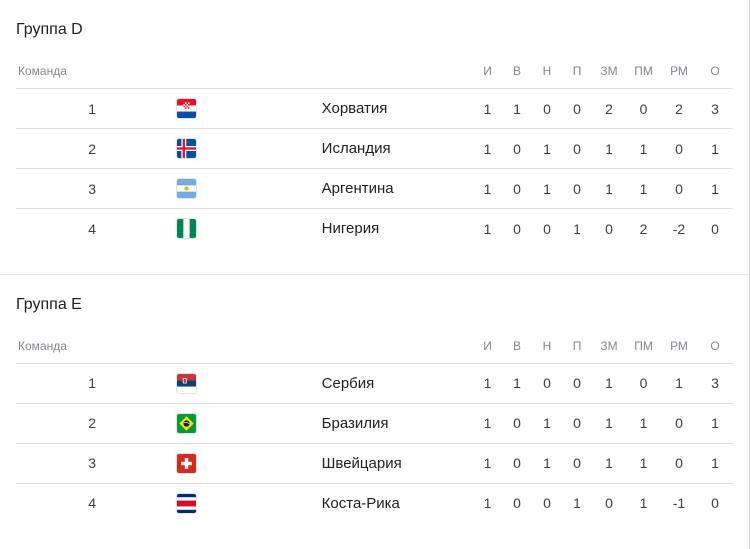 This screenshot has width=750, height=549. I want to click on team-name: Нигерия, so click(350, 229).